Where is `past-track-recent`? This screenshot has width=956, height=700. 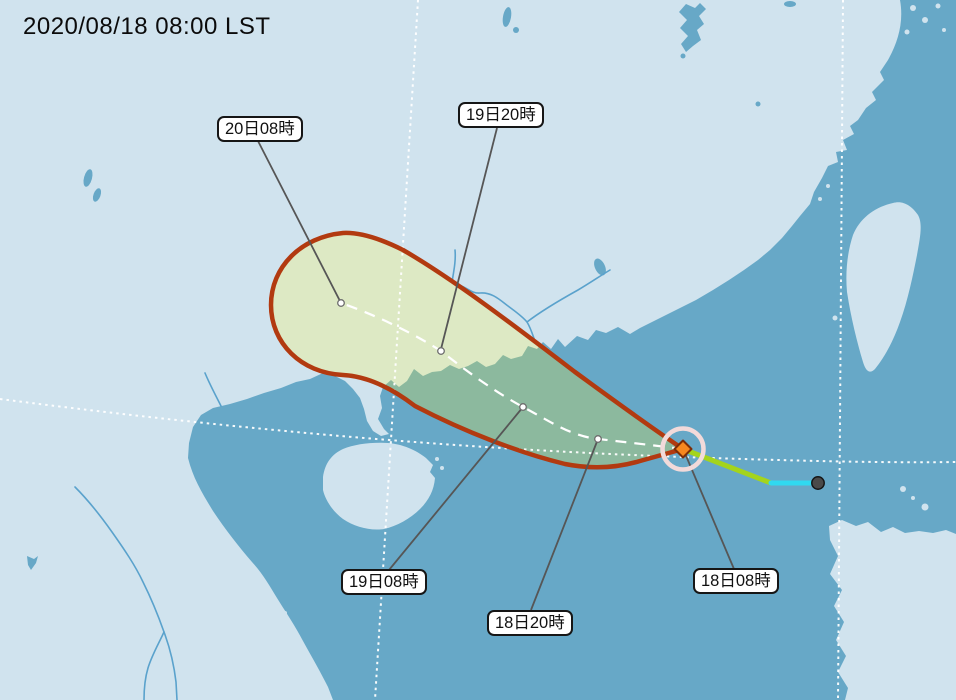
past-track-recent is located at coordinates (727, 466).